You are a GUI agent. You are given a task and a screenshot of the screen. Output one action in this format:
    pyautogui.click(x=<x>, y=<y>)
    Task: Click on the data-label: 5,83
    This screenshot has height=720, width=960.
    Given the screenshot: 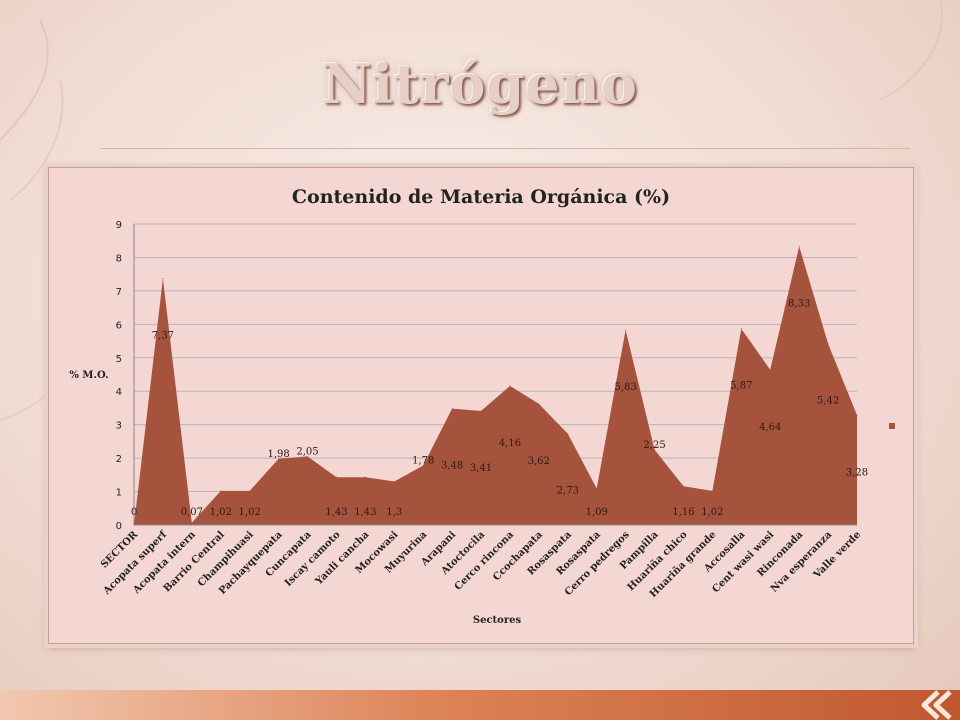 What is the action you would take?
    pyautogui.click(x=626, y=387)
    